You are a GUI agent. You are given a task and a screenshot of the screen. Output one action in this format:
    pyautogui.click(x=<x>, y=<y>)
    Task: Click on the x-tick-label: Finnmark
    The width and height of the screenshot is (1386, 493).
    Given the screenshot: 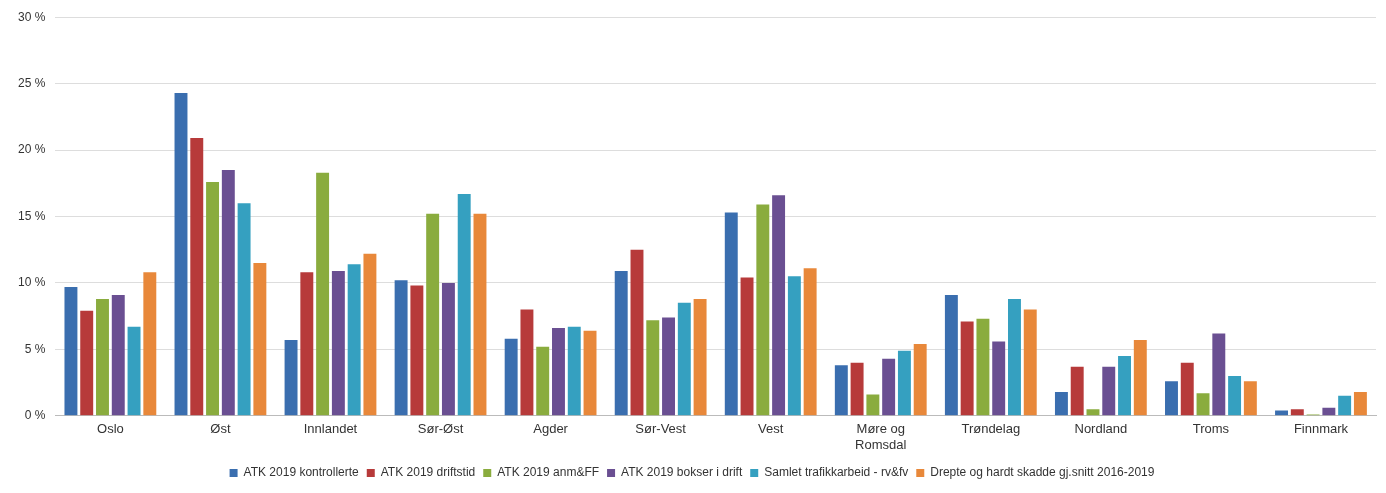 What is the action you would take?
    pyautogui.click(x=1321, y=429)
    